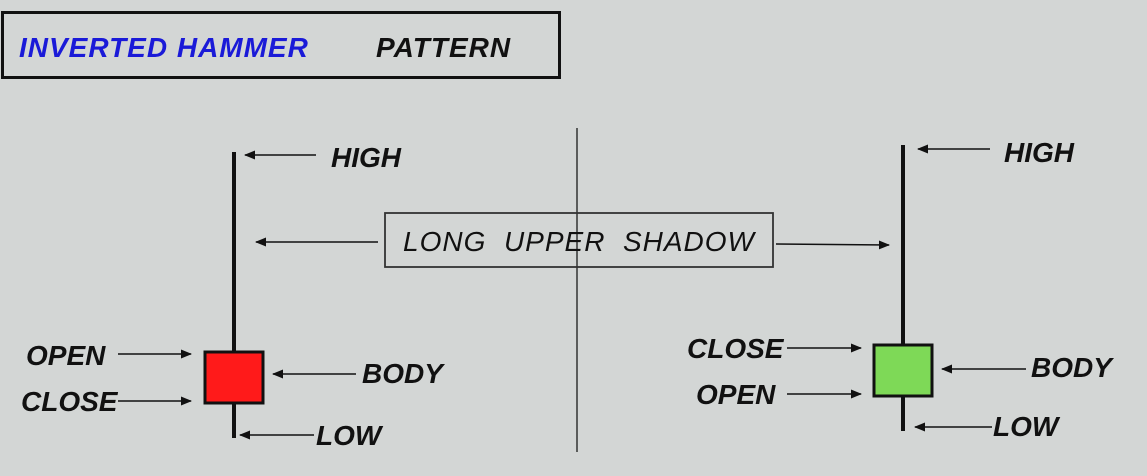  Describe the element at coordinates (350, 435) in the screenshot. I see `bearish-low-label: LOW` at that location.